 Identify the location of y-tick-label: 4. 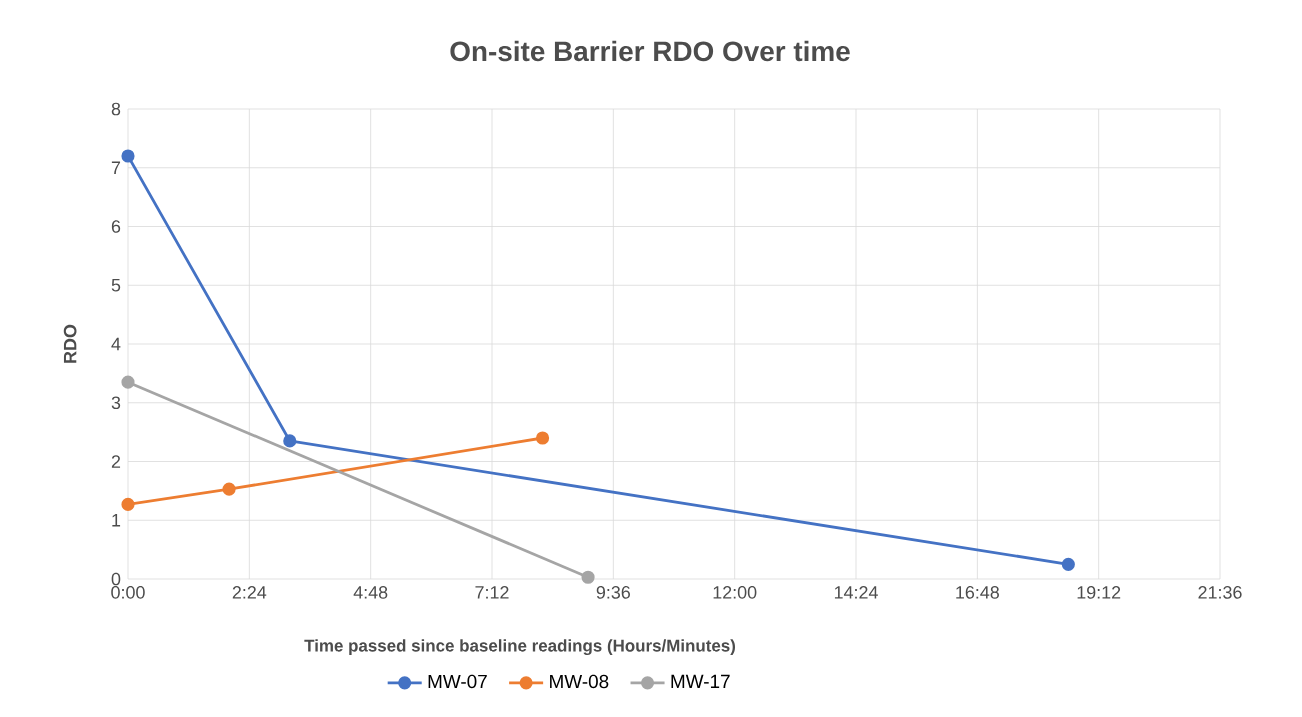
(116, 344).